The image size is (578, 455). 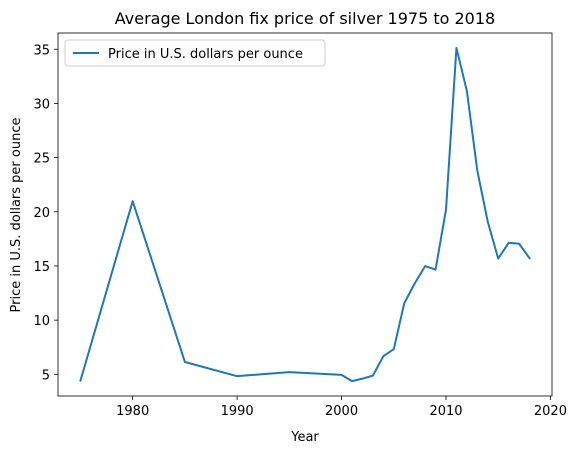 I want to click on y-axis: 5 10 15 20 25 30 35, so click(x=45, y=213).